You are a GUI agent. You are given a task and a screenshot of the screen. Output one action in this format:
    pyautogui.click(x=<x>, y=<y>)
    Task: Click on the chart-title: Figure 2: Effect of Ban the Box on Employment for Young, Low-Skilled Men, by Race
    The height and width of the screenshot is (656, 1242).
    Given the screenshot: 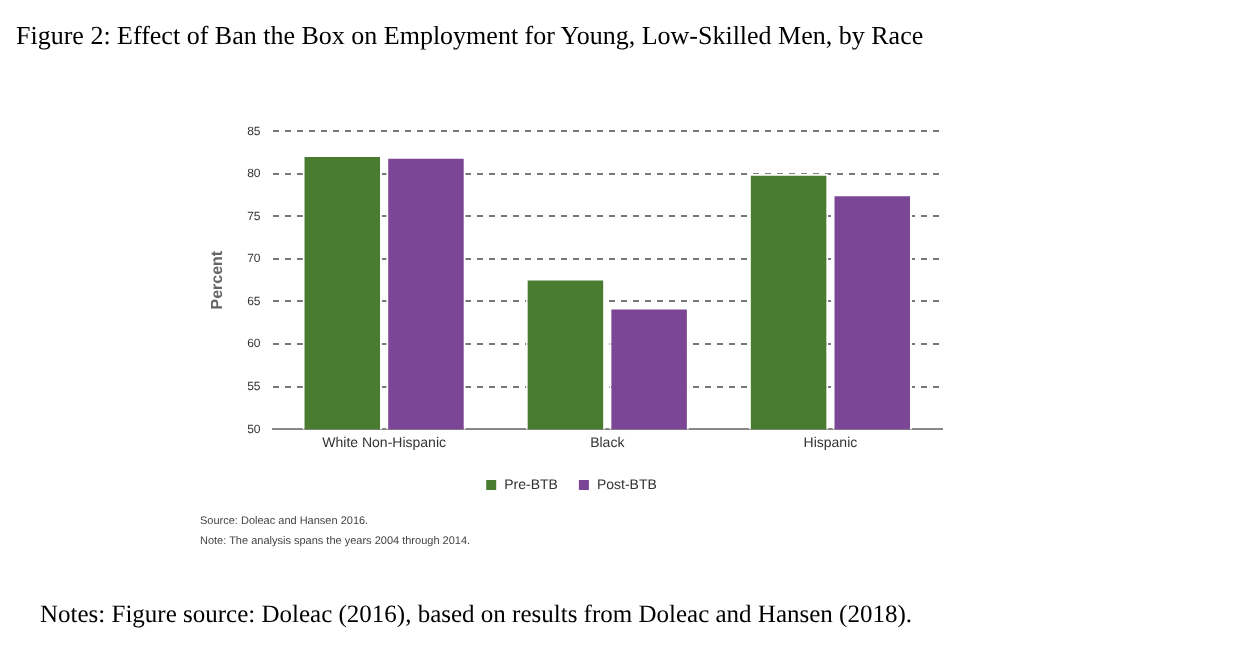 What is the action you would take?
    pyautogui.click(x=470, y=36)
    